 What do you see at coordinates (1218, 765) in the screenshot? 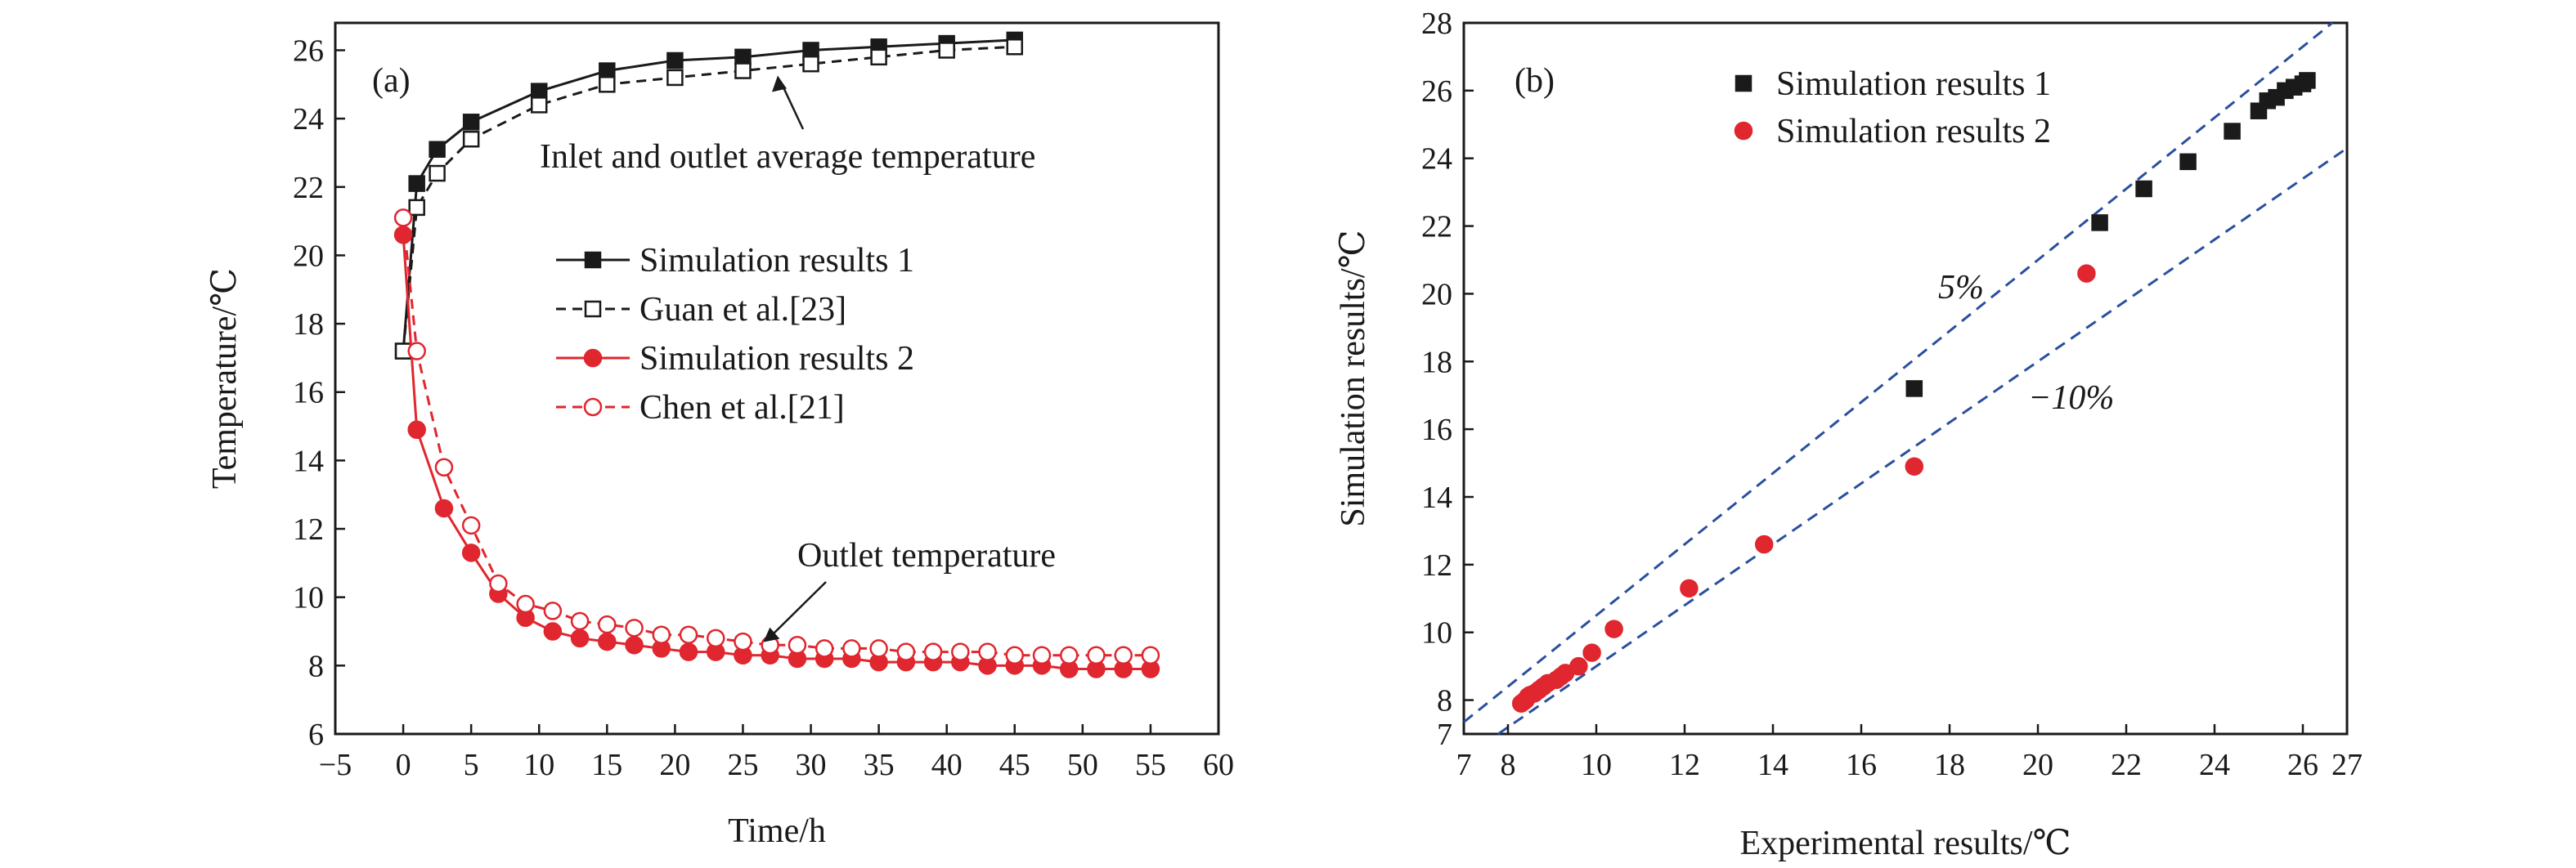
I see `panel-a-x-tick-label: 60` at bounding box center [1218, 765].